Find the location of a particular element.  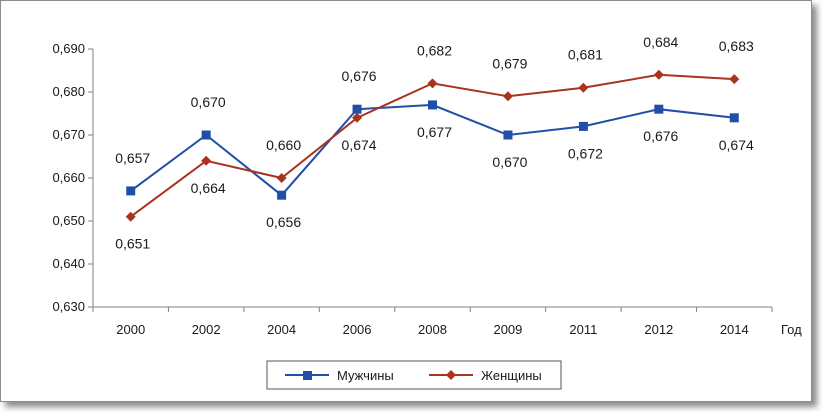

data-label: 0,679 is located at coordinates (509, 63).